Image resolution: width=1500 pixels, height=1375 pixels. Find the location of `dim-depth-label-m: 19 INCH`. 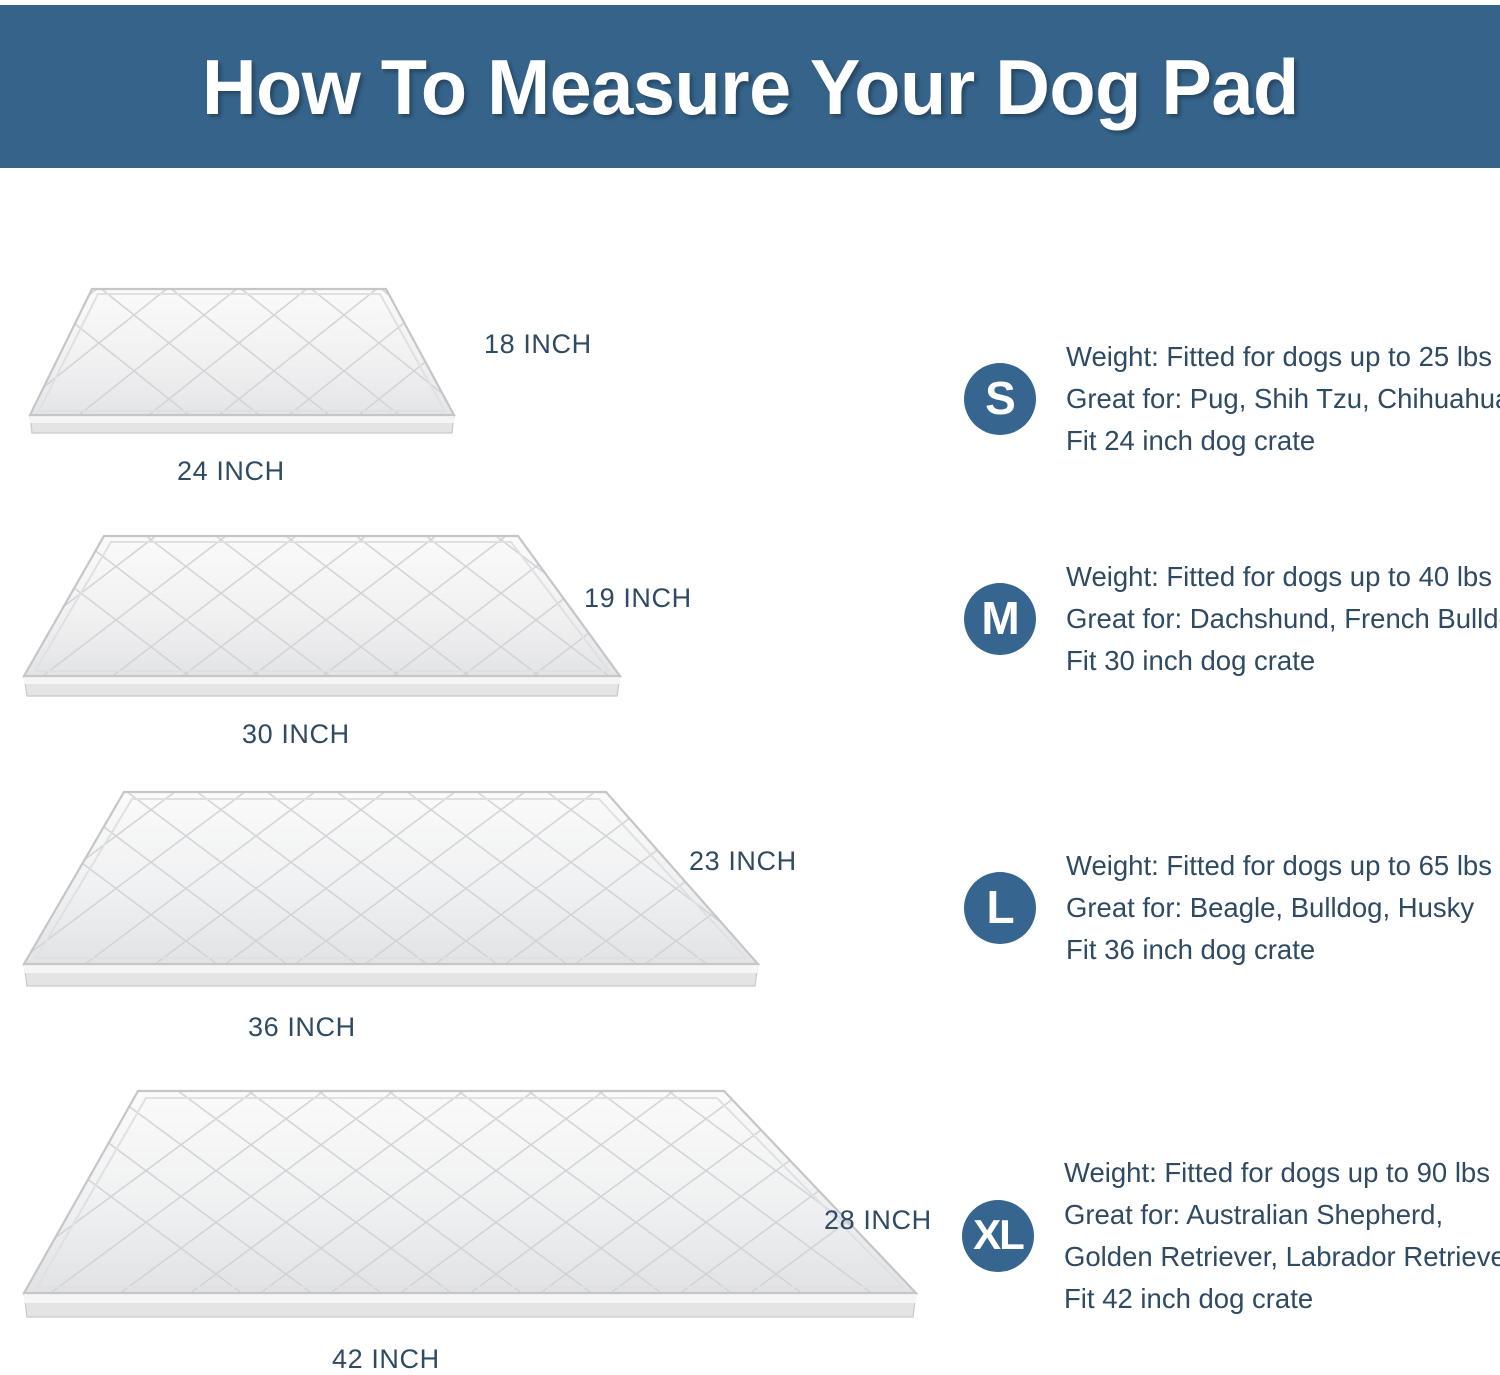

dim-depth-label-m: 19 INCH is located at coordinates (638, 598).